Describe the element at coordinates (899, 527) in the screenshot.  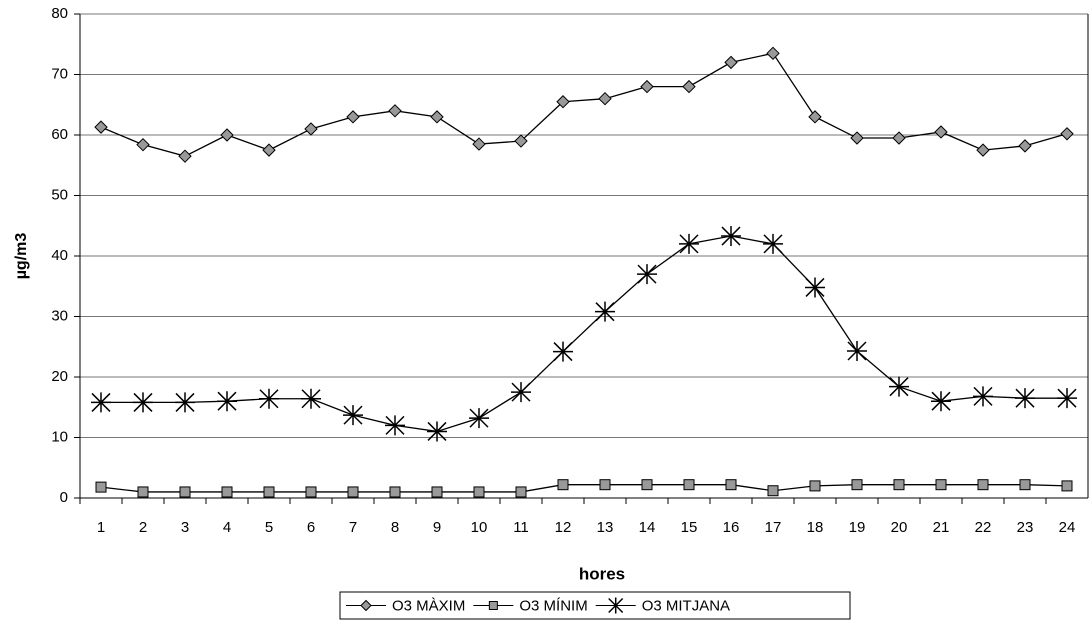
I see `x-tick-label: 20` at that location.